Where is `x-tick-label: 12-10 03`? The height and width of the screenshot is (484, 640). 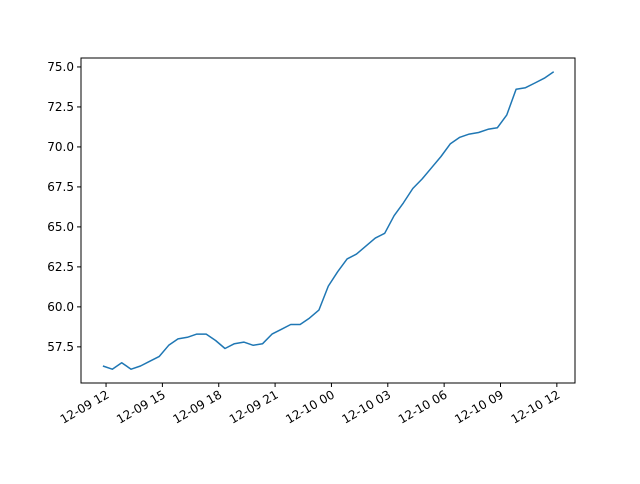
x-tick-label: 12-10 03 is located at coordinates (367, 406).